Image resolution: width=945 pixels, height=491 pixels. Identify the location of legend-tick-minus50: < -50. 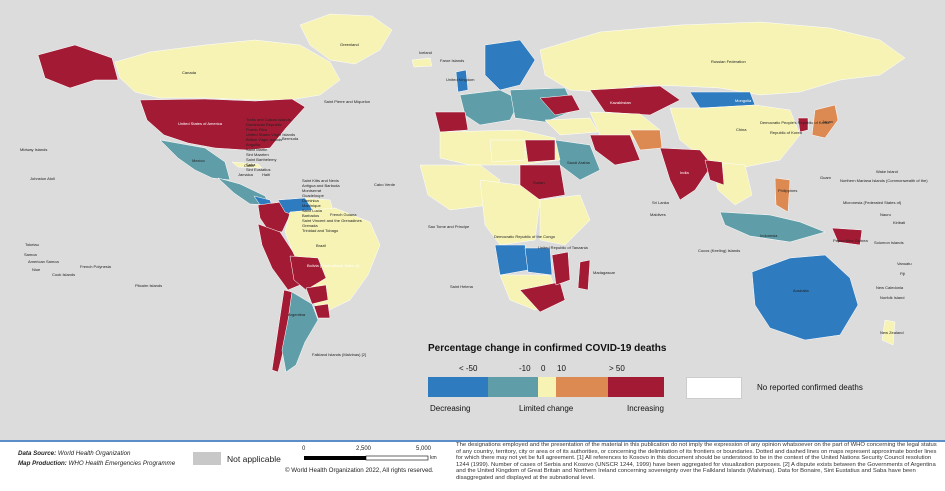
(468, 368).